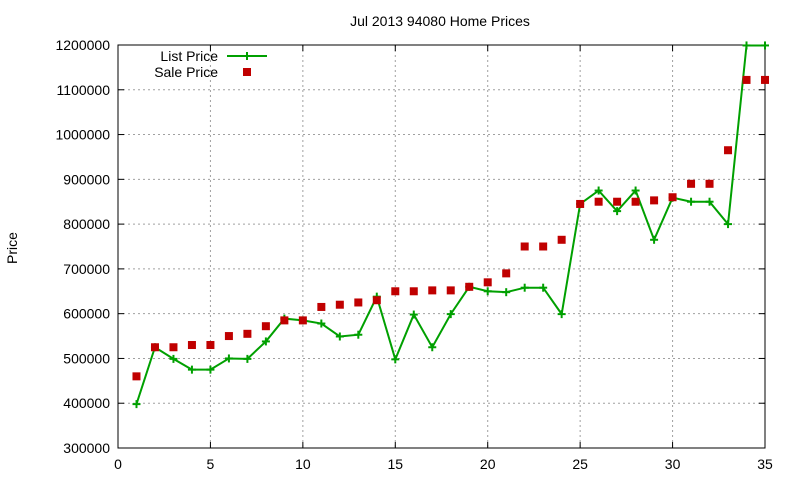 The image size is (800, 485). Describe the element at coordinates (82, 135) in the screenshot. I see `y-tick-label: 1000000` at that location.